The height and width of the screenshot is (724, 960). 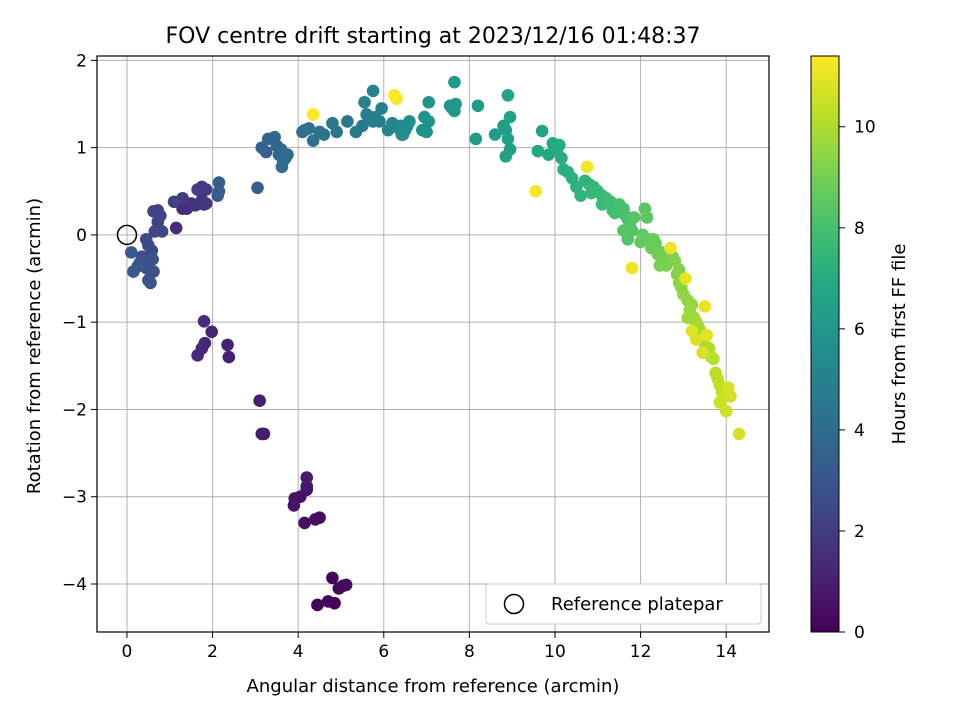 I want to click on x-tick-label: 10, so click(x=555, y=652).